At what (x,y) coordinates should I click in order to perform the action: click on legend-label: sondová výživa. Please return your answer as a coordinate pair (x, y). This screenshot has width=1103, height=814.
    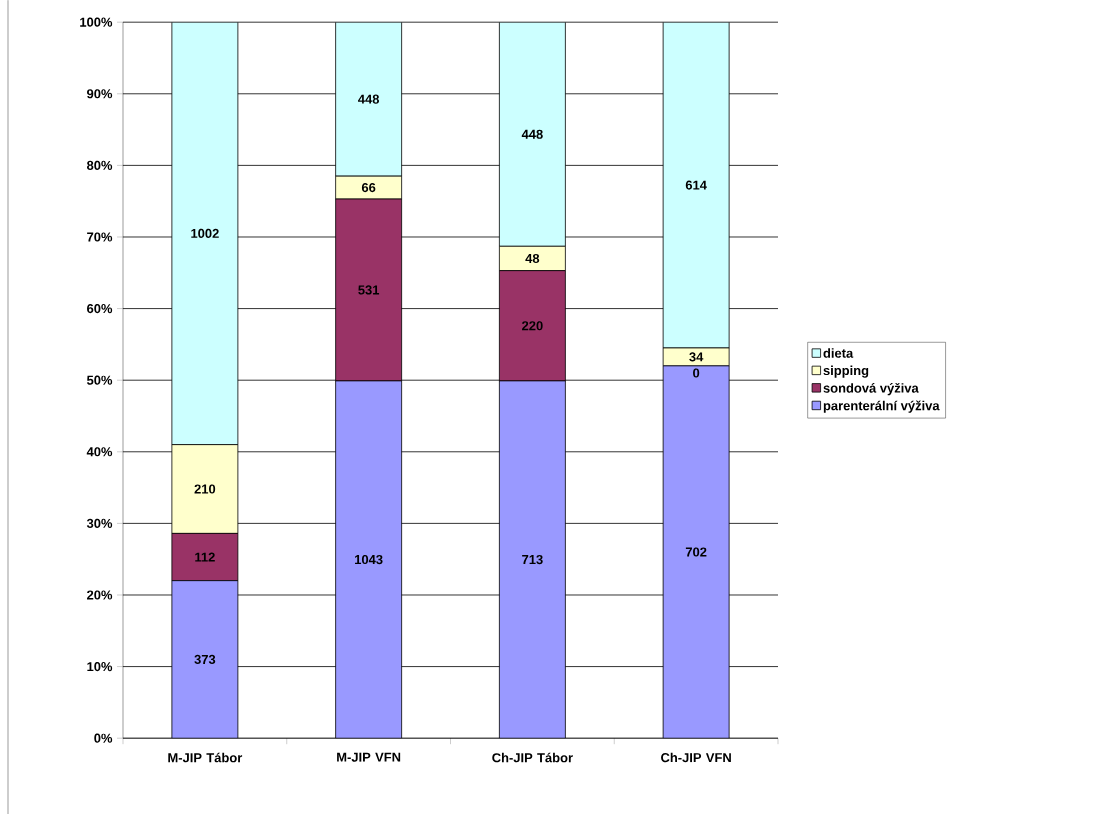
    Looking at the image, I should click on (871, 389).